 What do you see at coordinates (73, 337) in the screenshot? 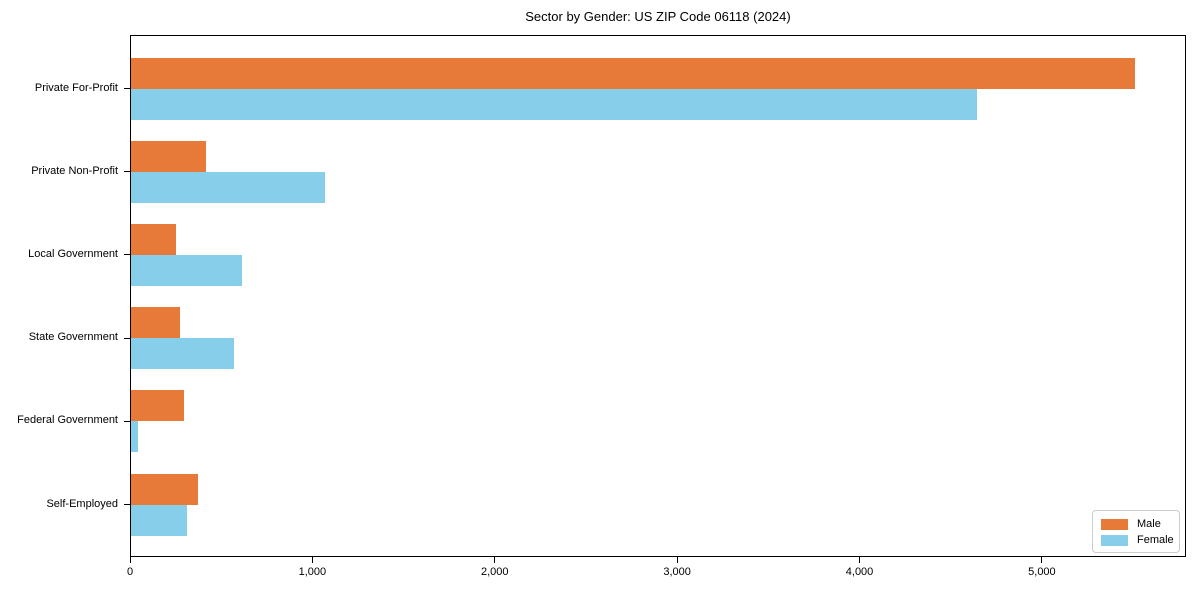
I see `y-tick-label-state-government: State Government` at bounding box center [73, 337].